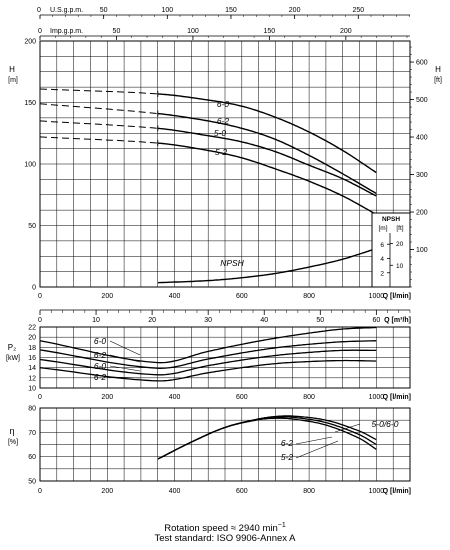 This screenshot has height=550, width=450. What do you see at coordinates (232, 263) in the screenshot?
I see `npsh-curve-label: NPSH` at bounding box center [232, 263].